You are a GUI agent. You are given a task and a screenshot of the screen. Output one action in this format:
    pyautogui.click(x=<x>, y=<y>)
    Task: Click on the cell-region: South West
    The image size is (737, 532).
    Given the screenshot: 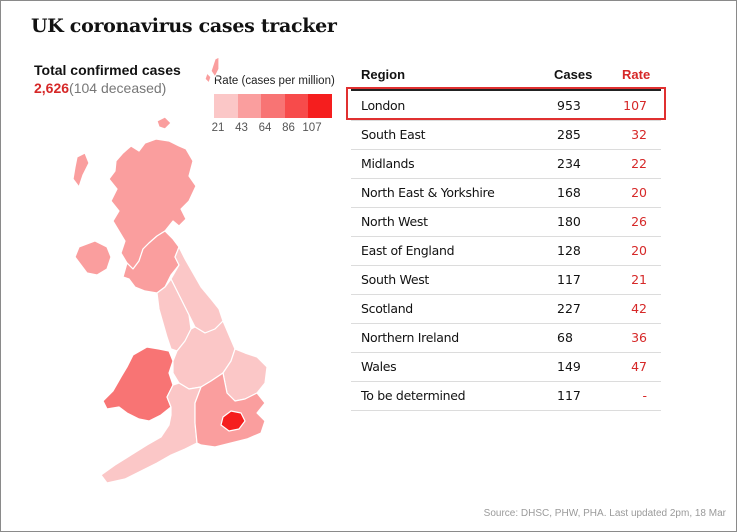 What is the action you would take?
    pyautogui.click(x=395, y=279)
    